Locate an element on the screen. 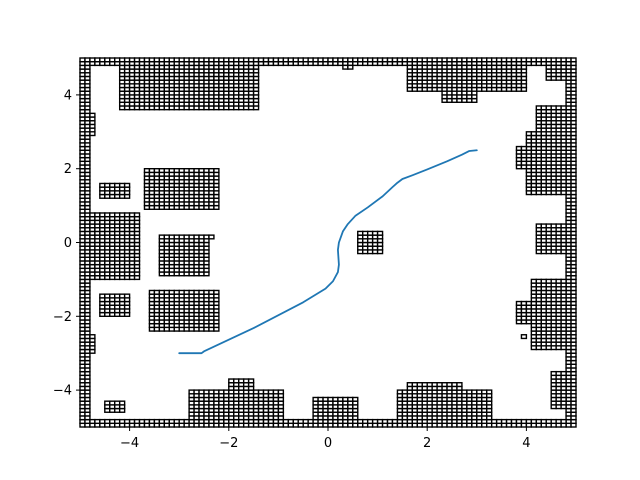 This screenshot has height=480, width=640. y-tick-label: 2 is located at coordinates (68, 169).